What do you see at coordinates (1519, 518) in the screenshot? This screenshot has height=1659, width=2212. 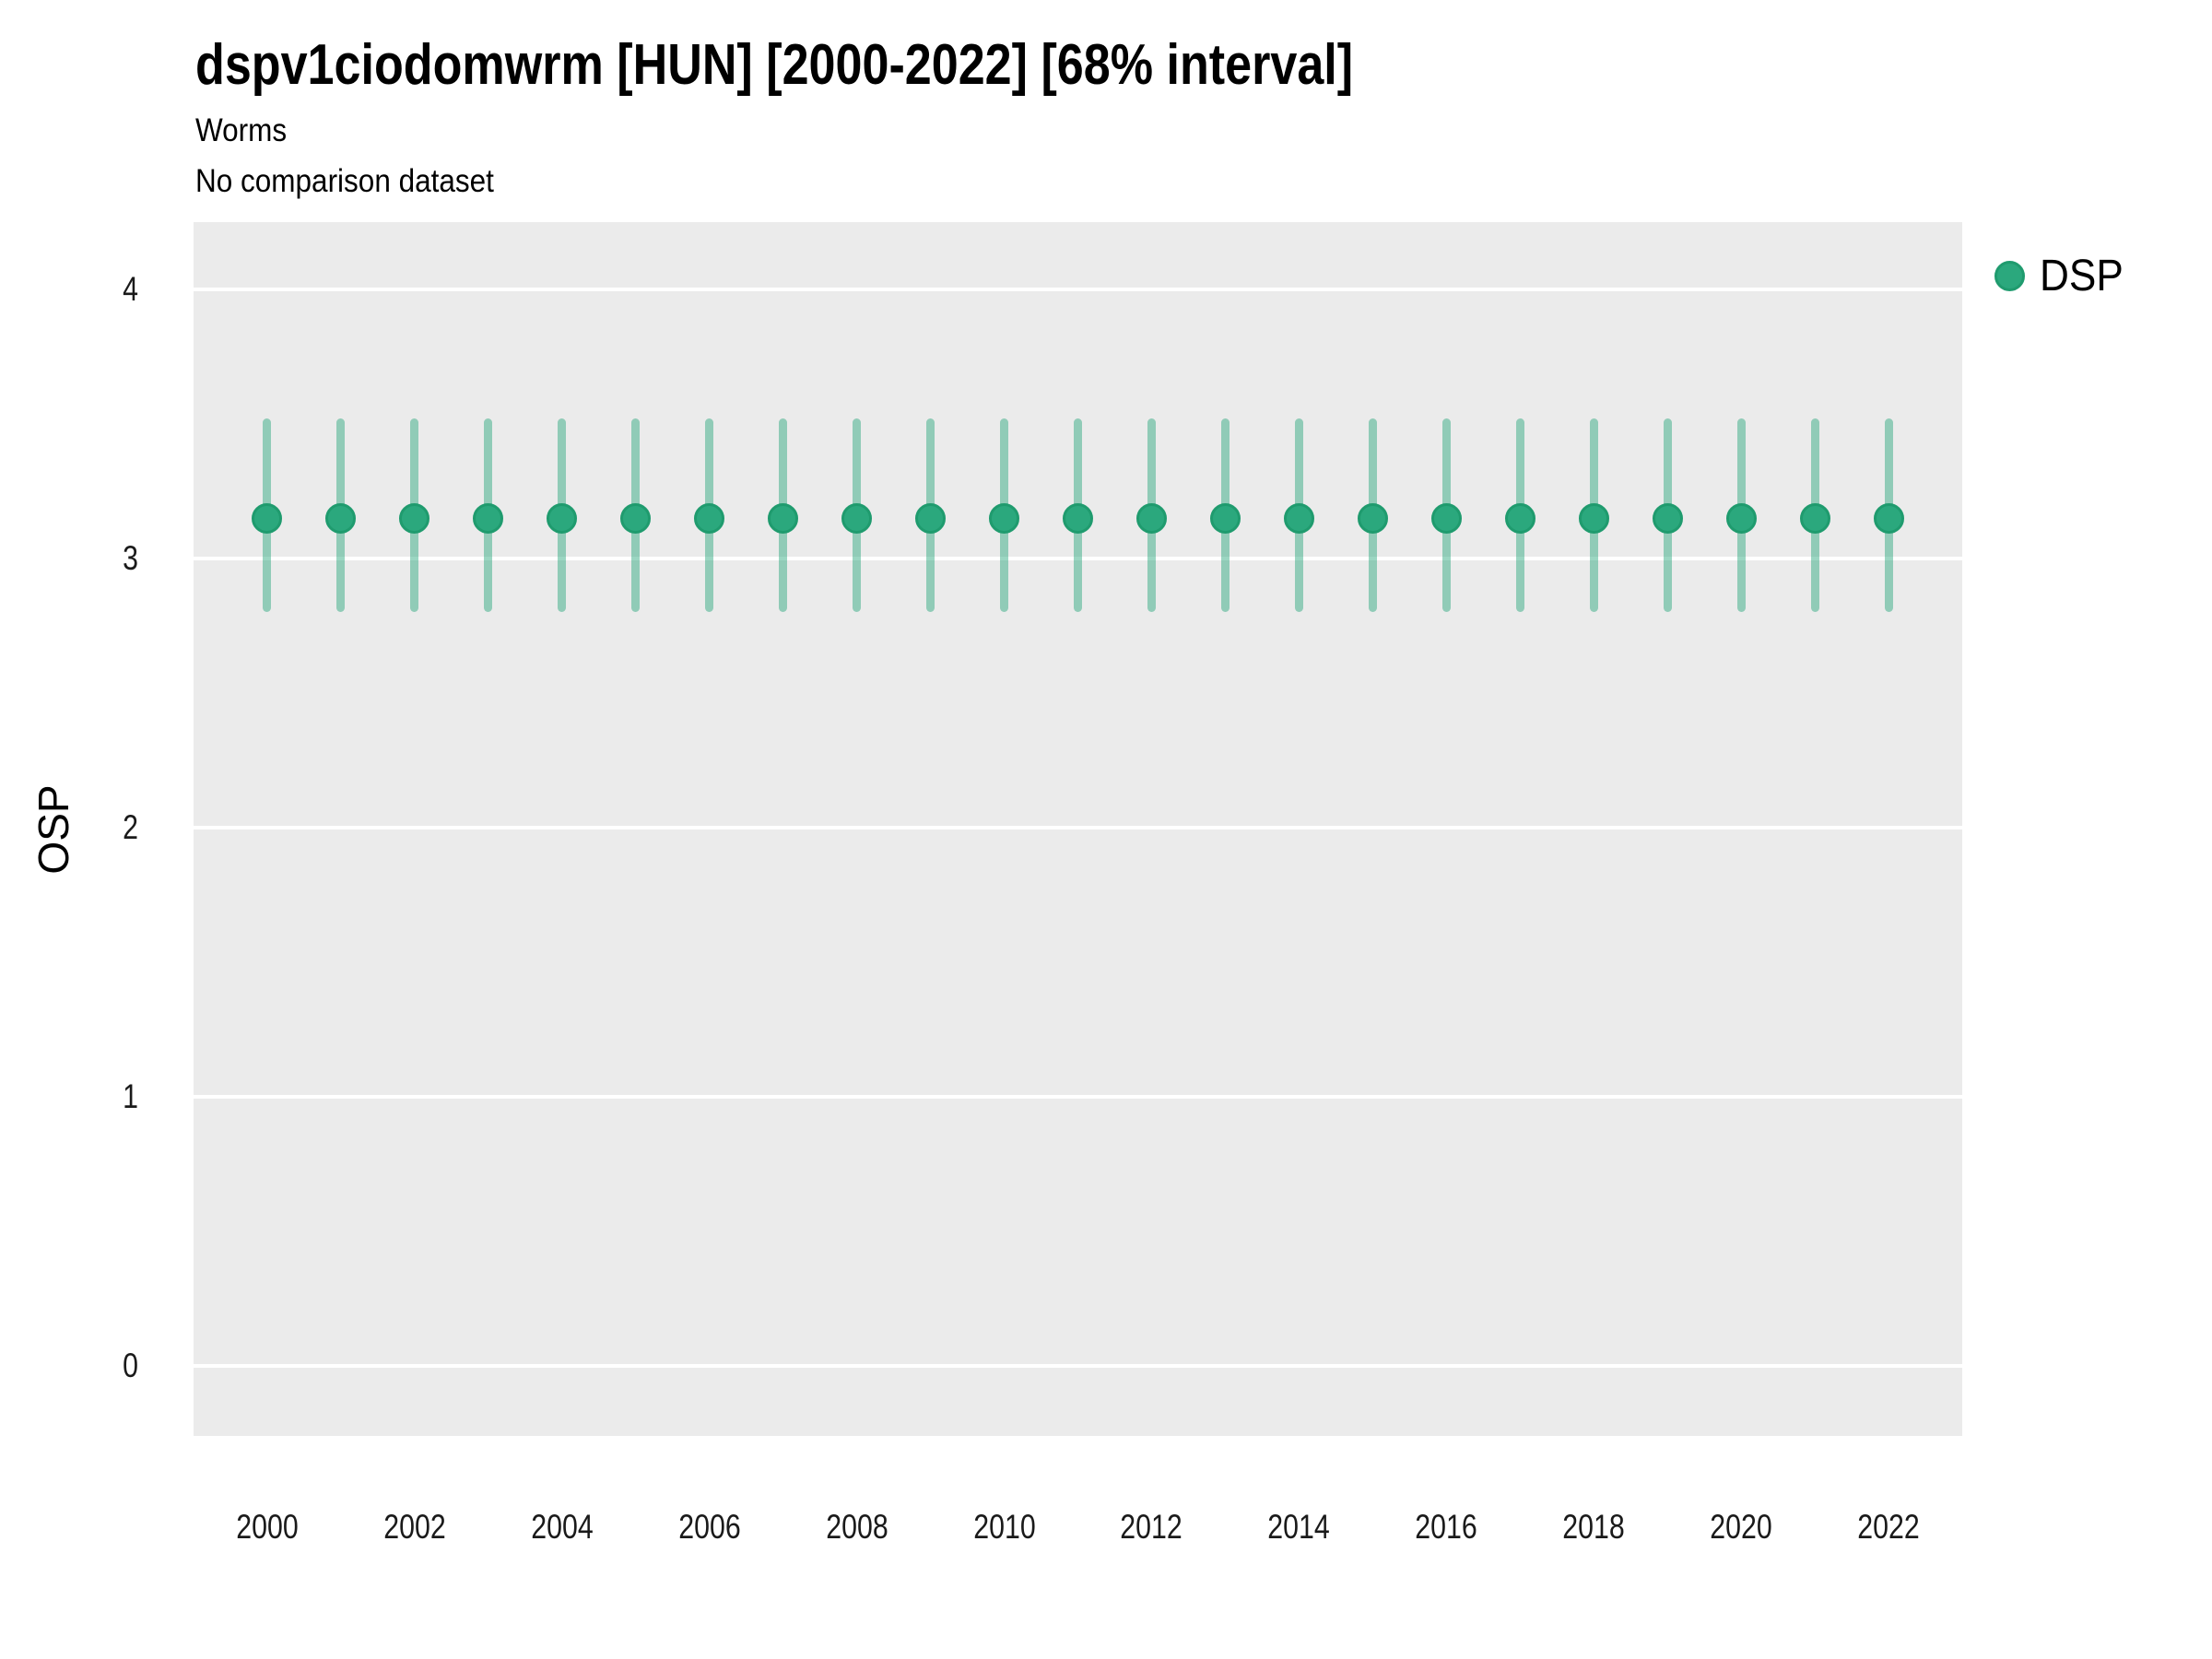 I see `data-point-2017` at bounding box center [1519, 518].